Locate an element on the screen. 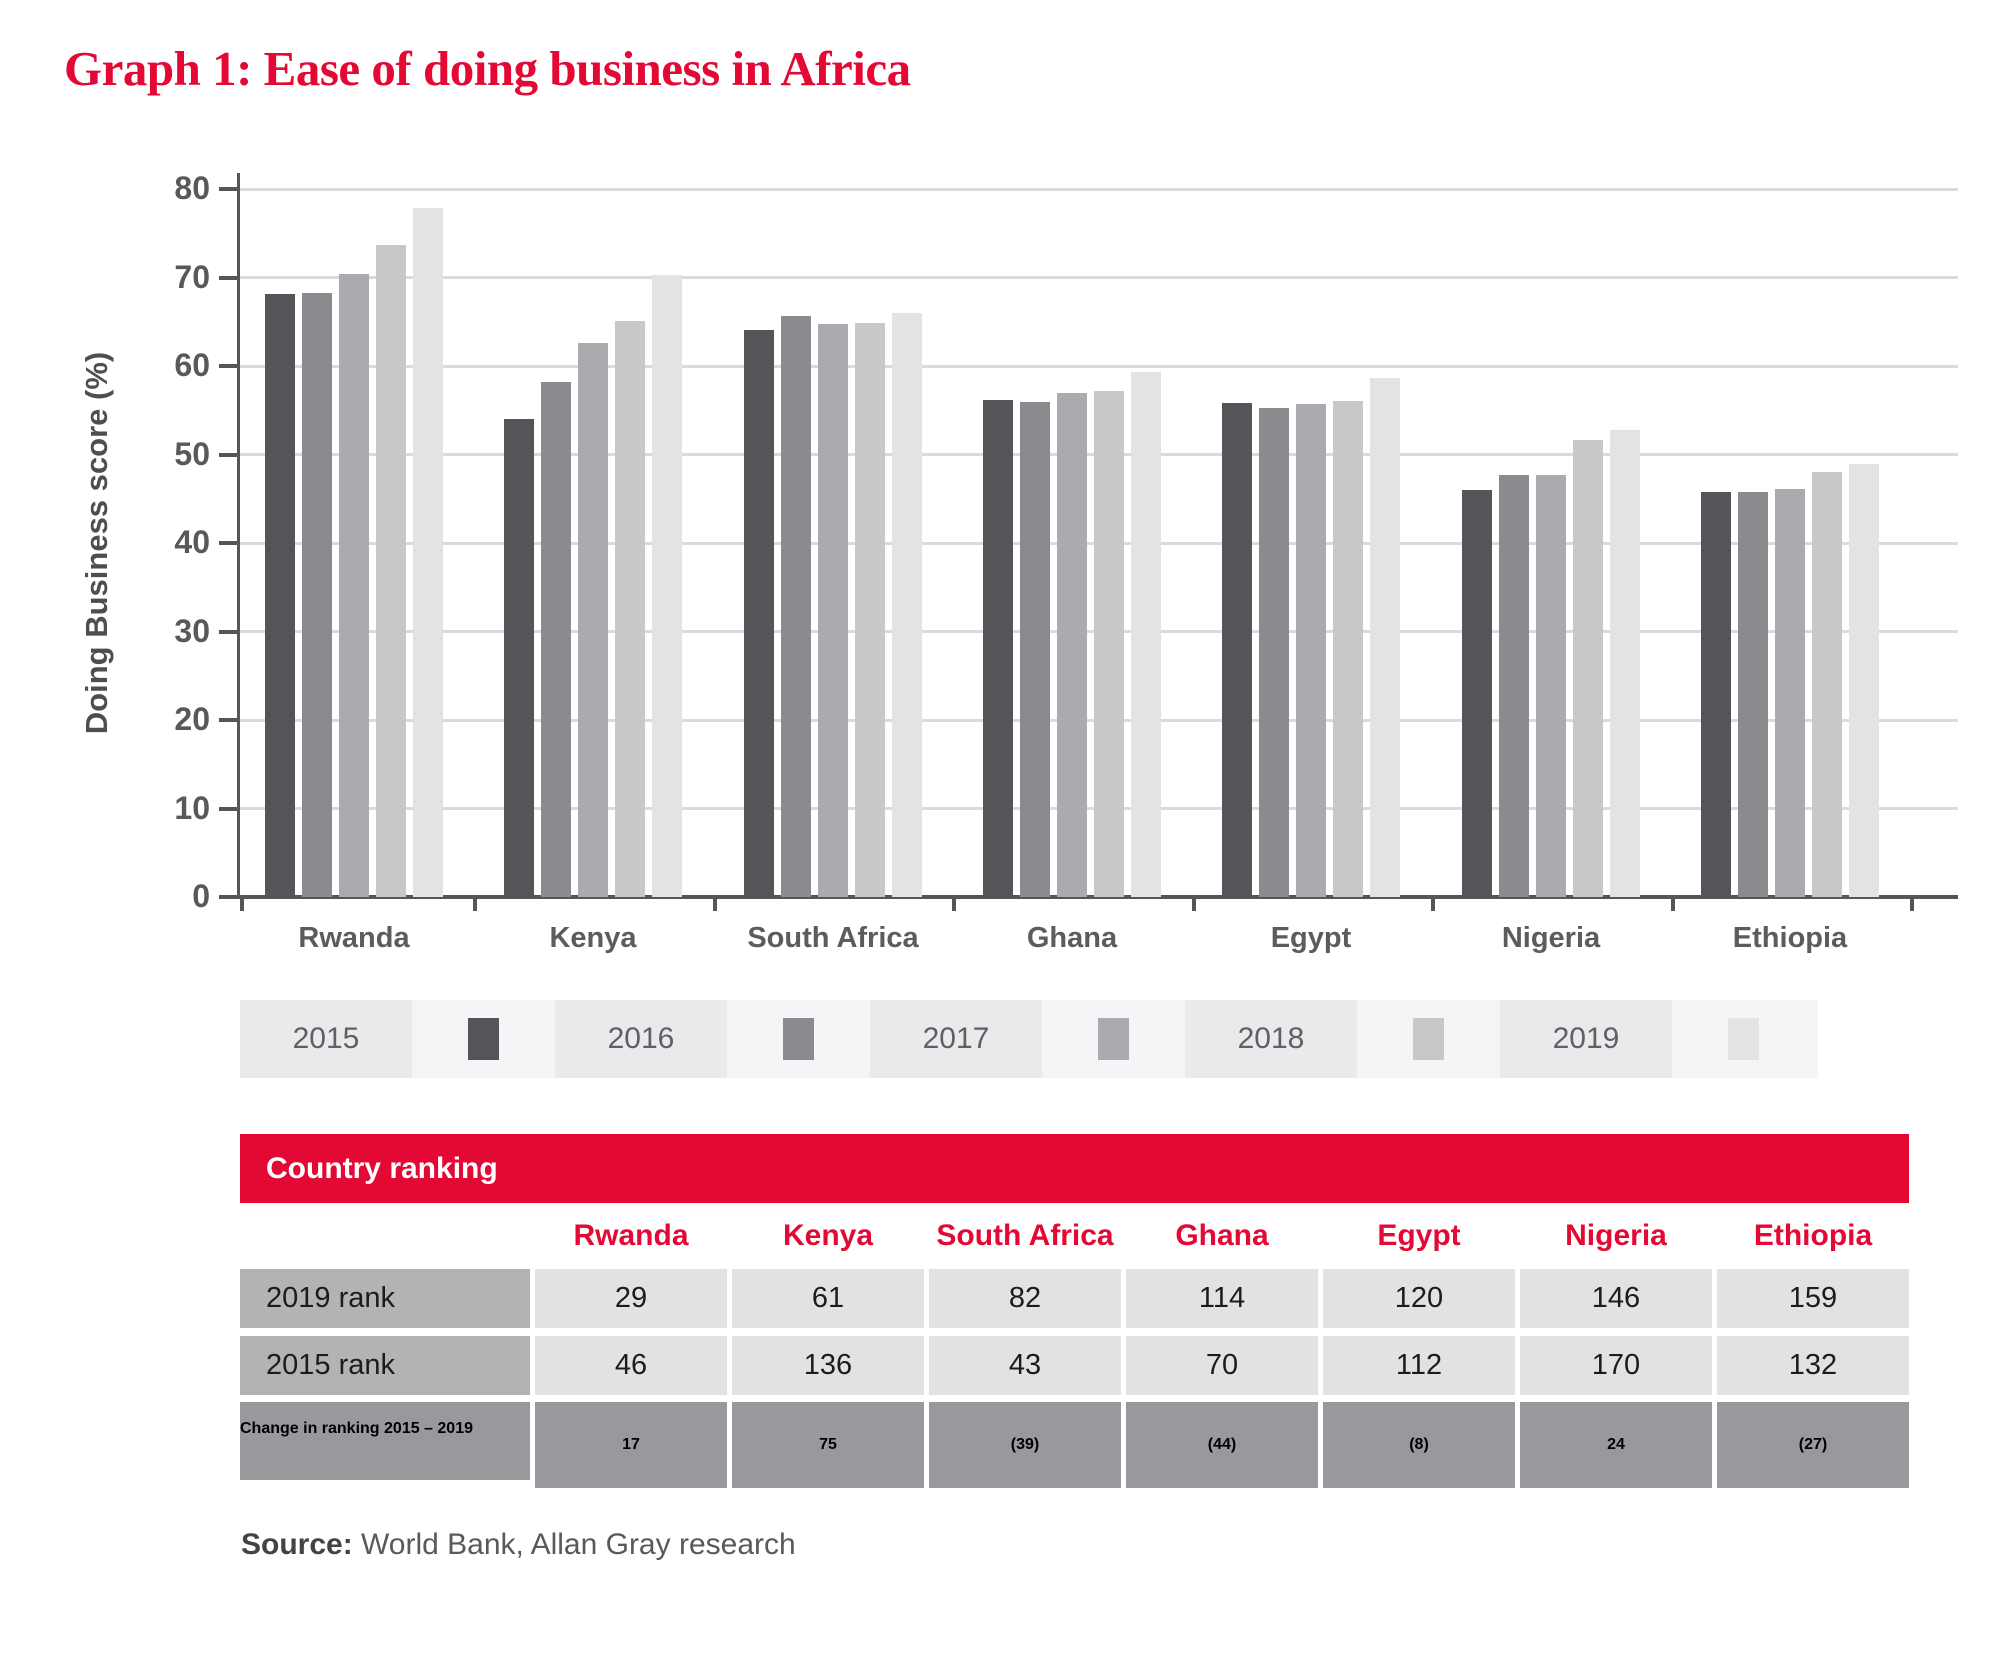 The width and height of the screenshot is (2004, 1669). legend-swatch-cell-2019 is located at coordinates (1743, 1039).